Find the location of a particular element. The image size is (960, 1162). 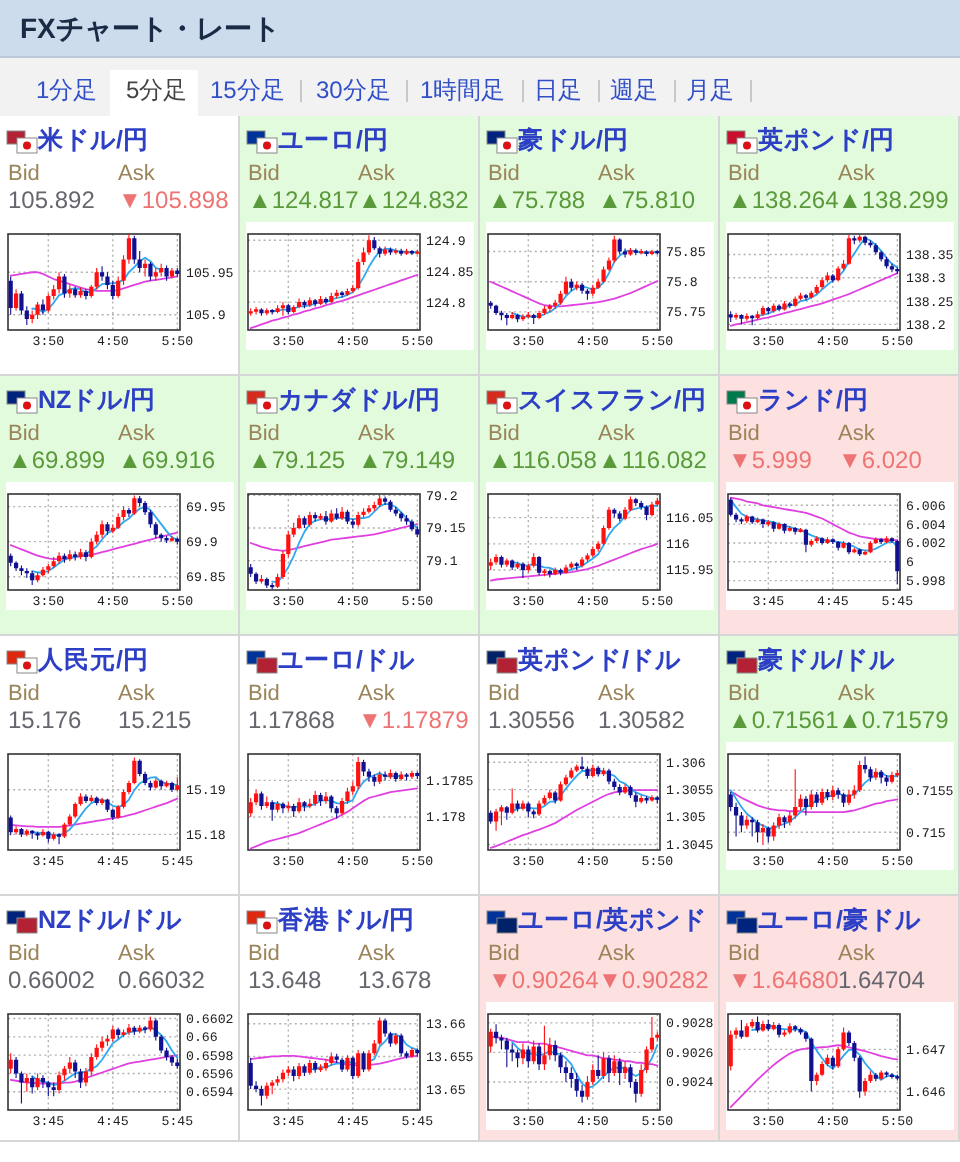

text: 週足 is located at coordinates (634, 90).